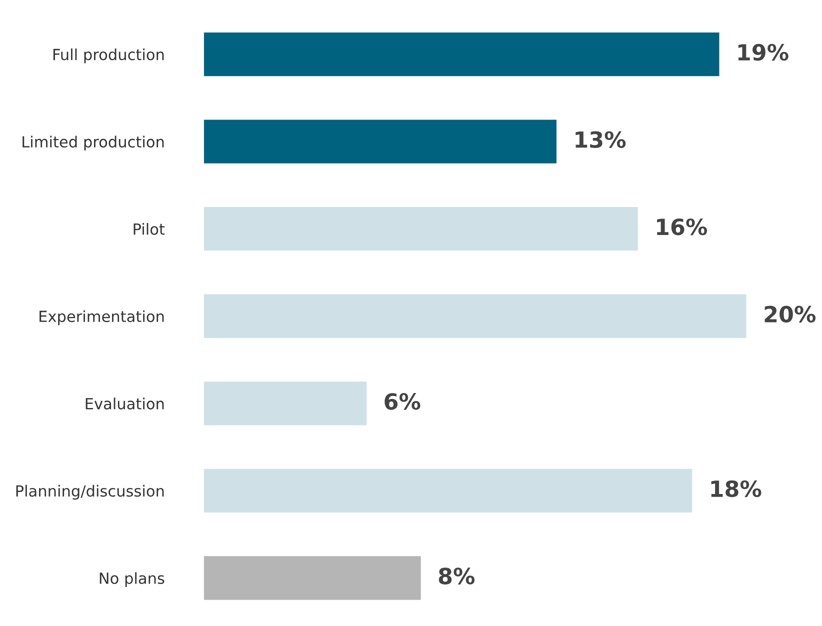 The height and width of the screenshot is (626, 822). I want to click on y-tick-label: Full production, so click(108, 56).